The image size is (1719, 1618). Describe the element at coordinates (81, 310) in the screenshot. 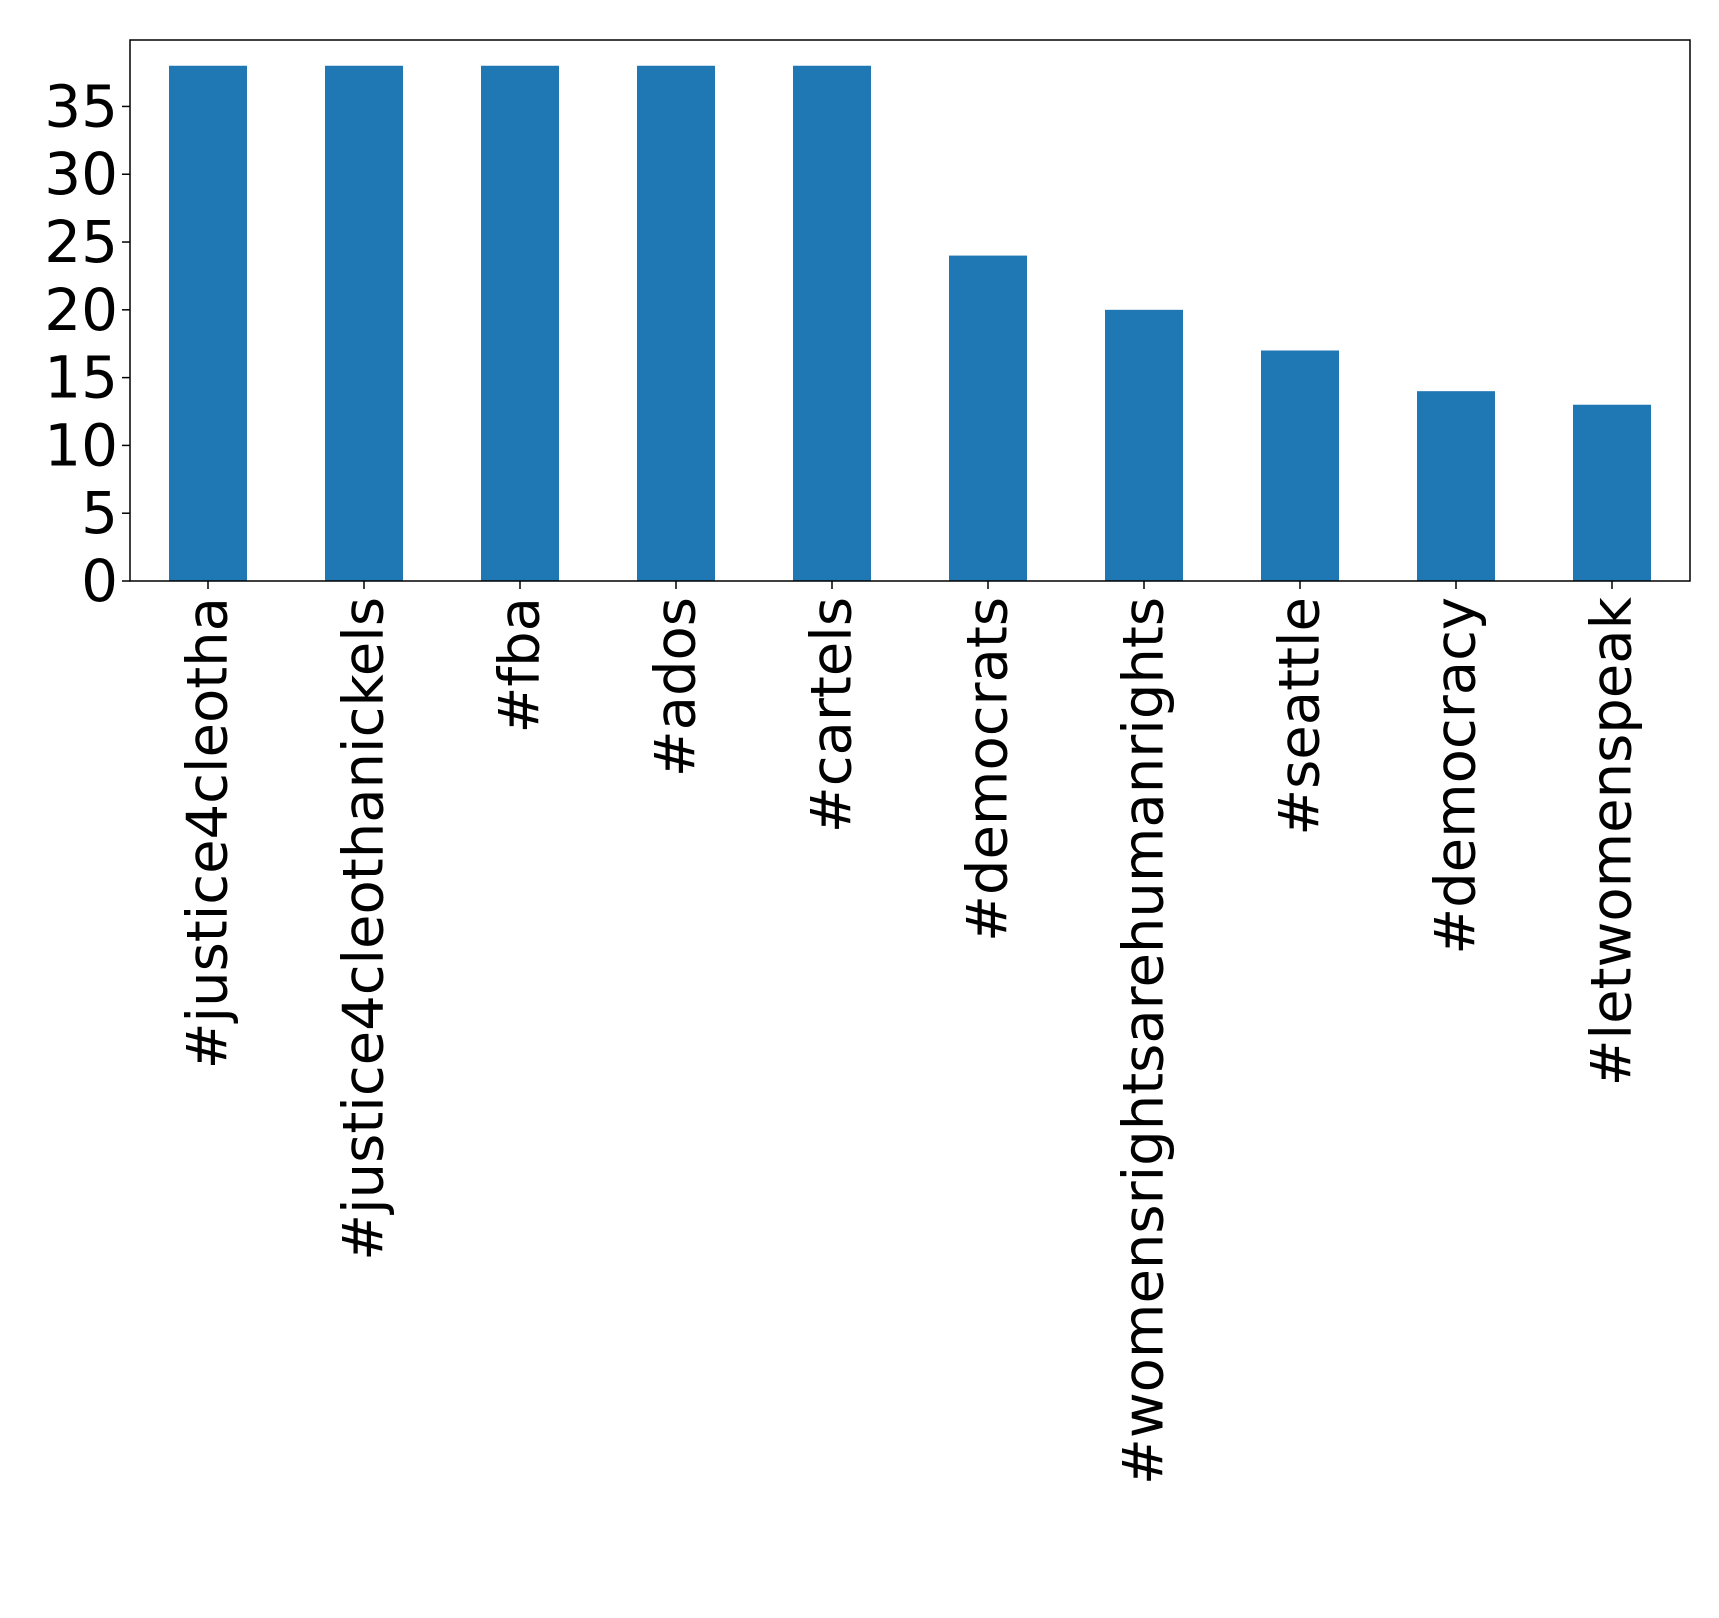

I see `y-tick-label: 20` at that location.